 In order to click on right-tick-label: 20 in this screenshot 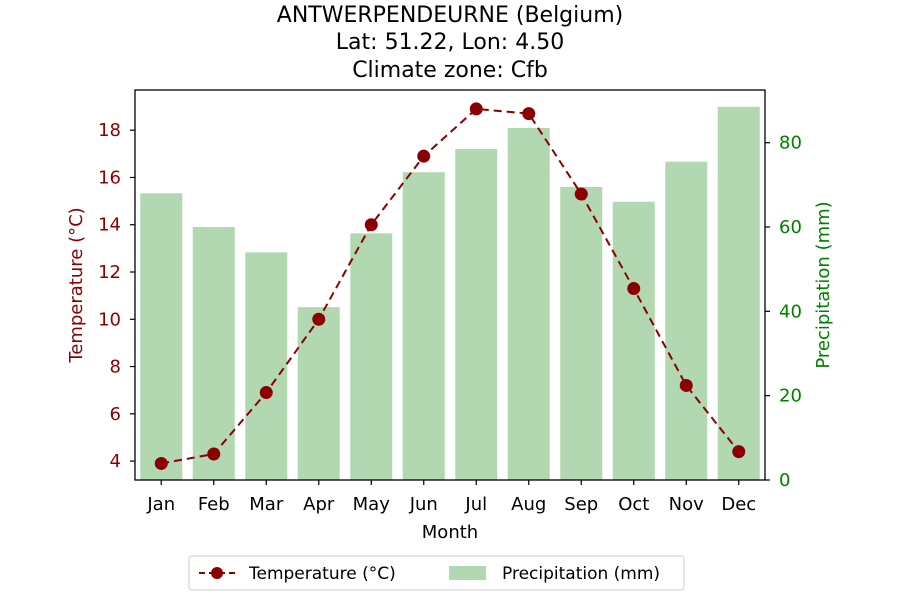, I will do `click(790, 396)`.